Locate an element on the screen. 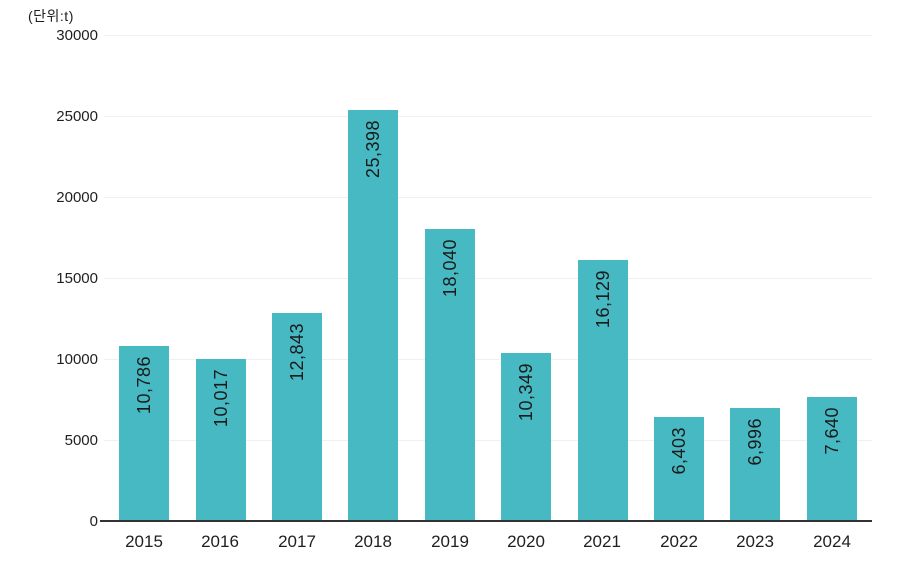  bar: 7,640 is located at coordinates (832, 459).